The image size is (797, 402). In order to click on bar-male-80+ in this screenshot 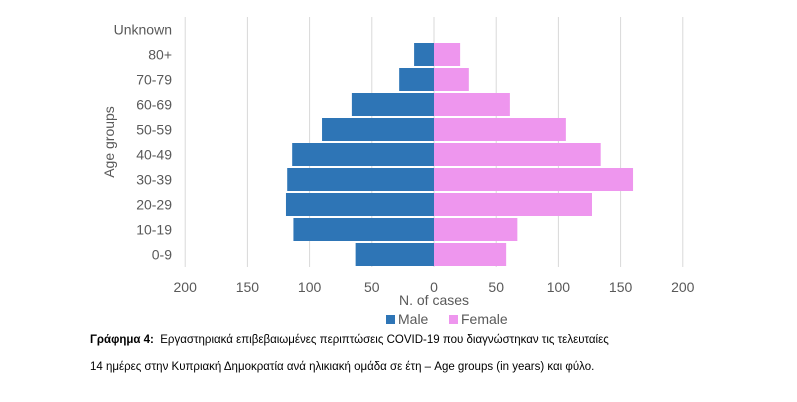, I will do `click(424, 54)`.